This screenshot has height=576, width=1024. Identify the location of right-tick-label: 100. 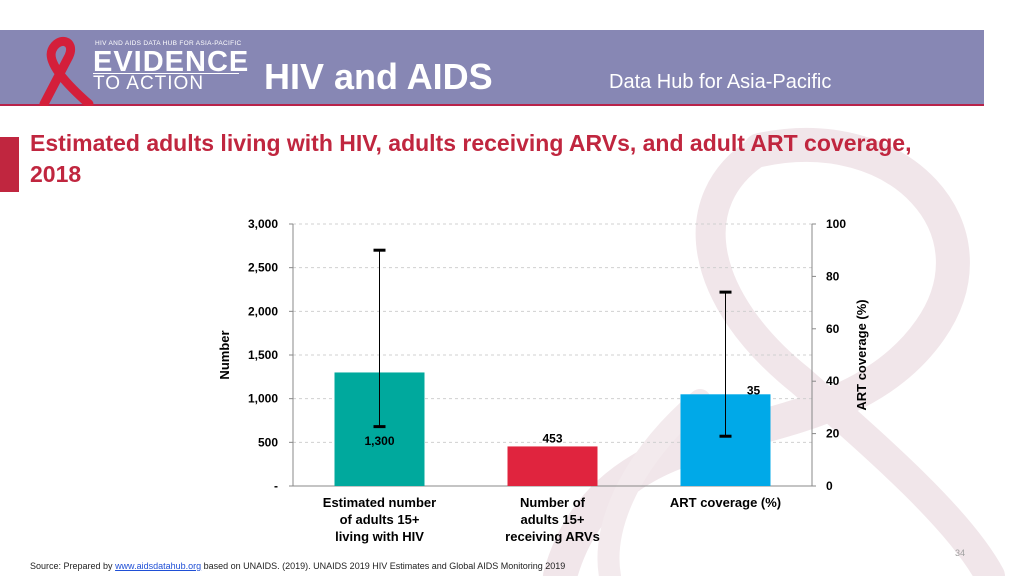
(836, 224).